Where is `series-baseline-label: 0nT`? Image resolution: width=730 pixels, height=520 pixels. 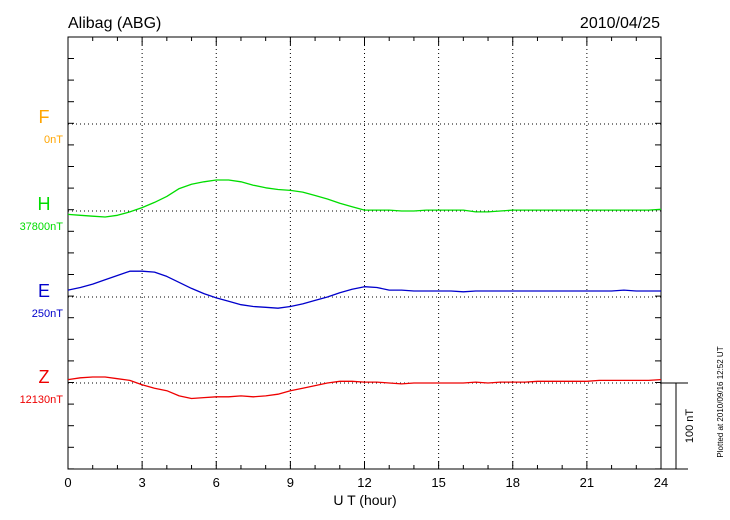
series-baseline-label: 0nT is located at coordinates (53, 140).